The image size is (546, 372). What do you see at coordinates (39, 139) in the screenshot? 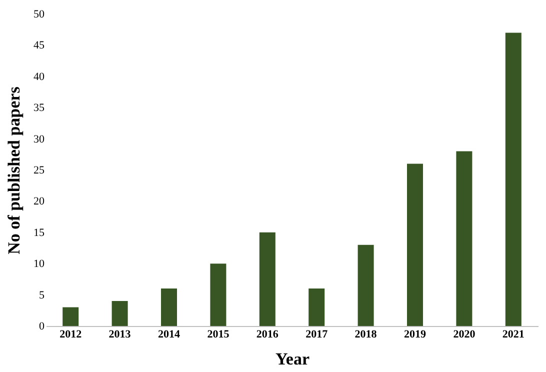
I see `y-tick-label: 30` at bounding box center [39, 139].